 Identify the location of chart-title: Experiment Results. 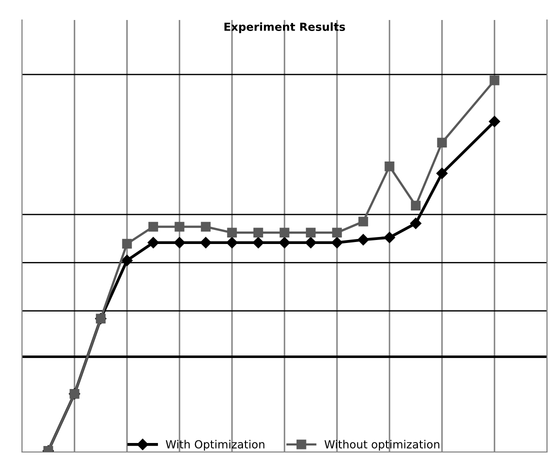
(285, 28).